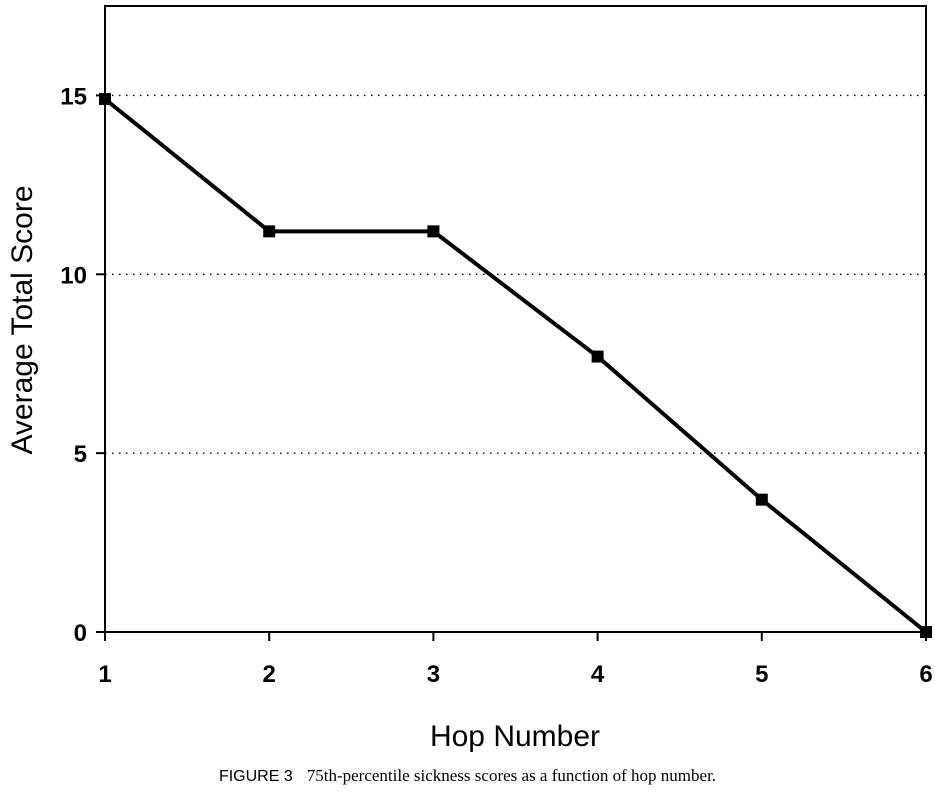  I want to click on y-tick-label: 15, so click(73, 96).